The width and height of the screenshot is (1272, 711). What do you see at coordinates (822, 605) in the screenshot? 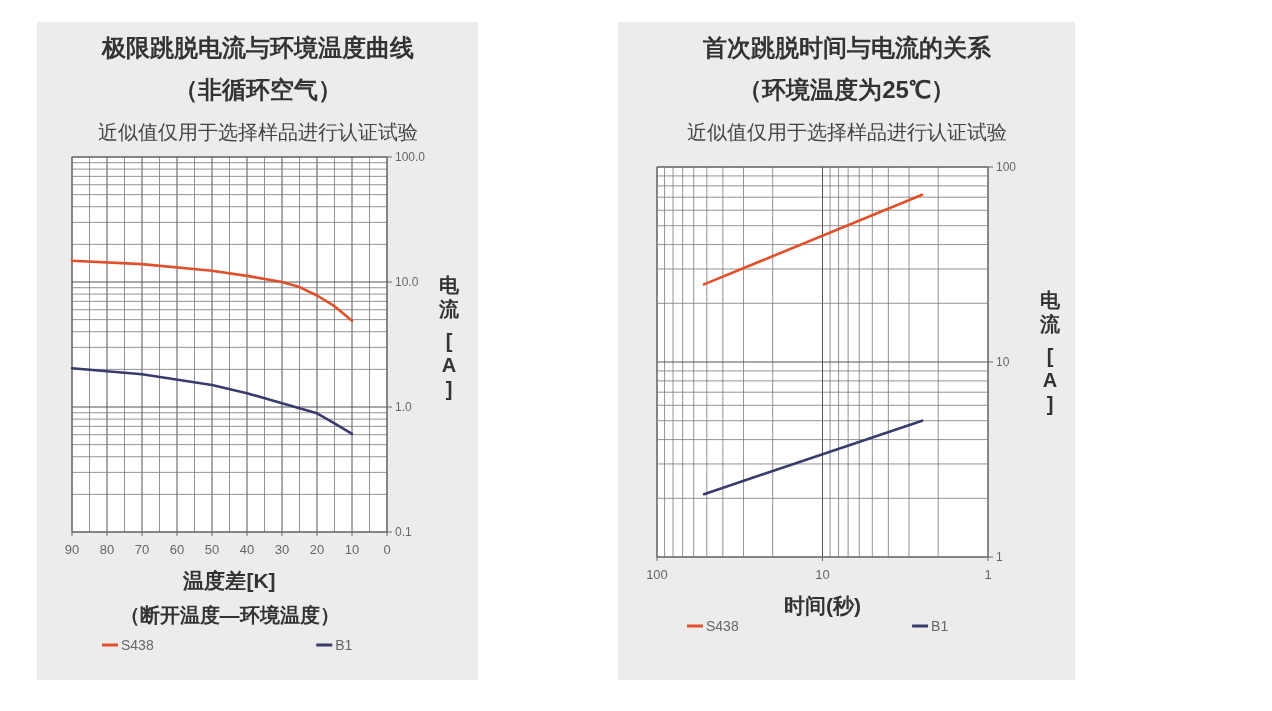
I see `x-axis-title: 时间(秒)` at bounding box center [822, 605].